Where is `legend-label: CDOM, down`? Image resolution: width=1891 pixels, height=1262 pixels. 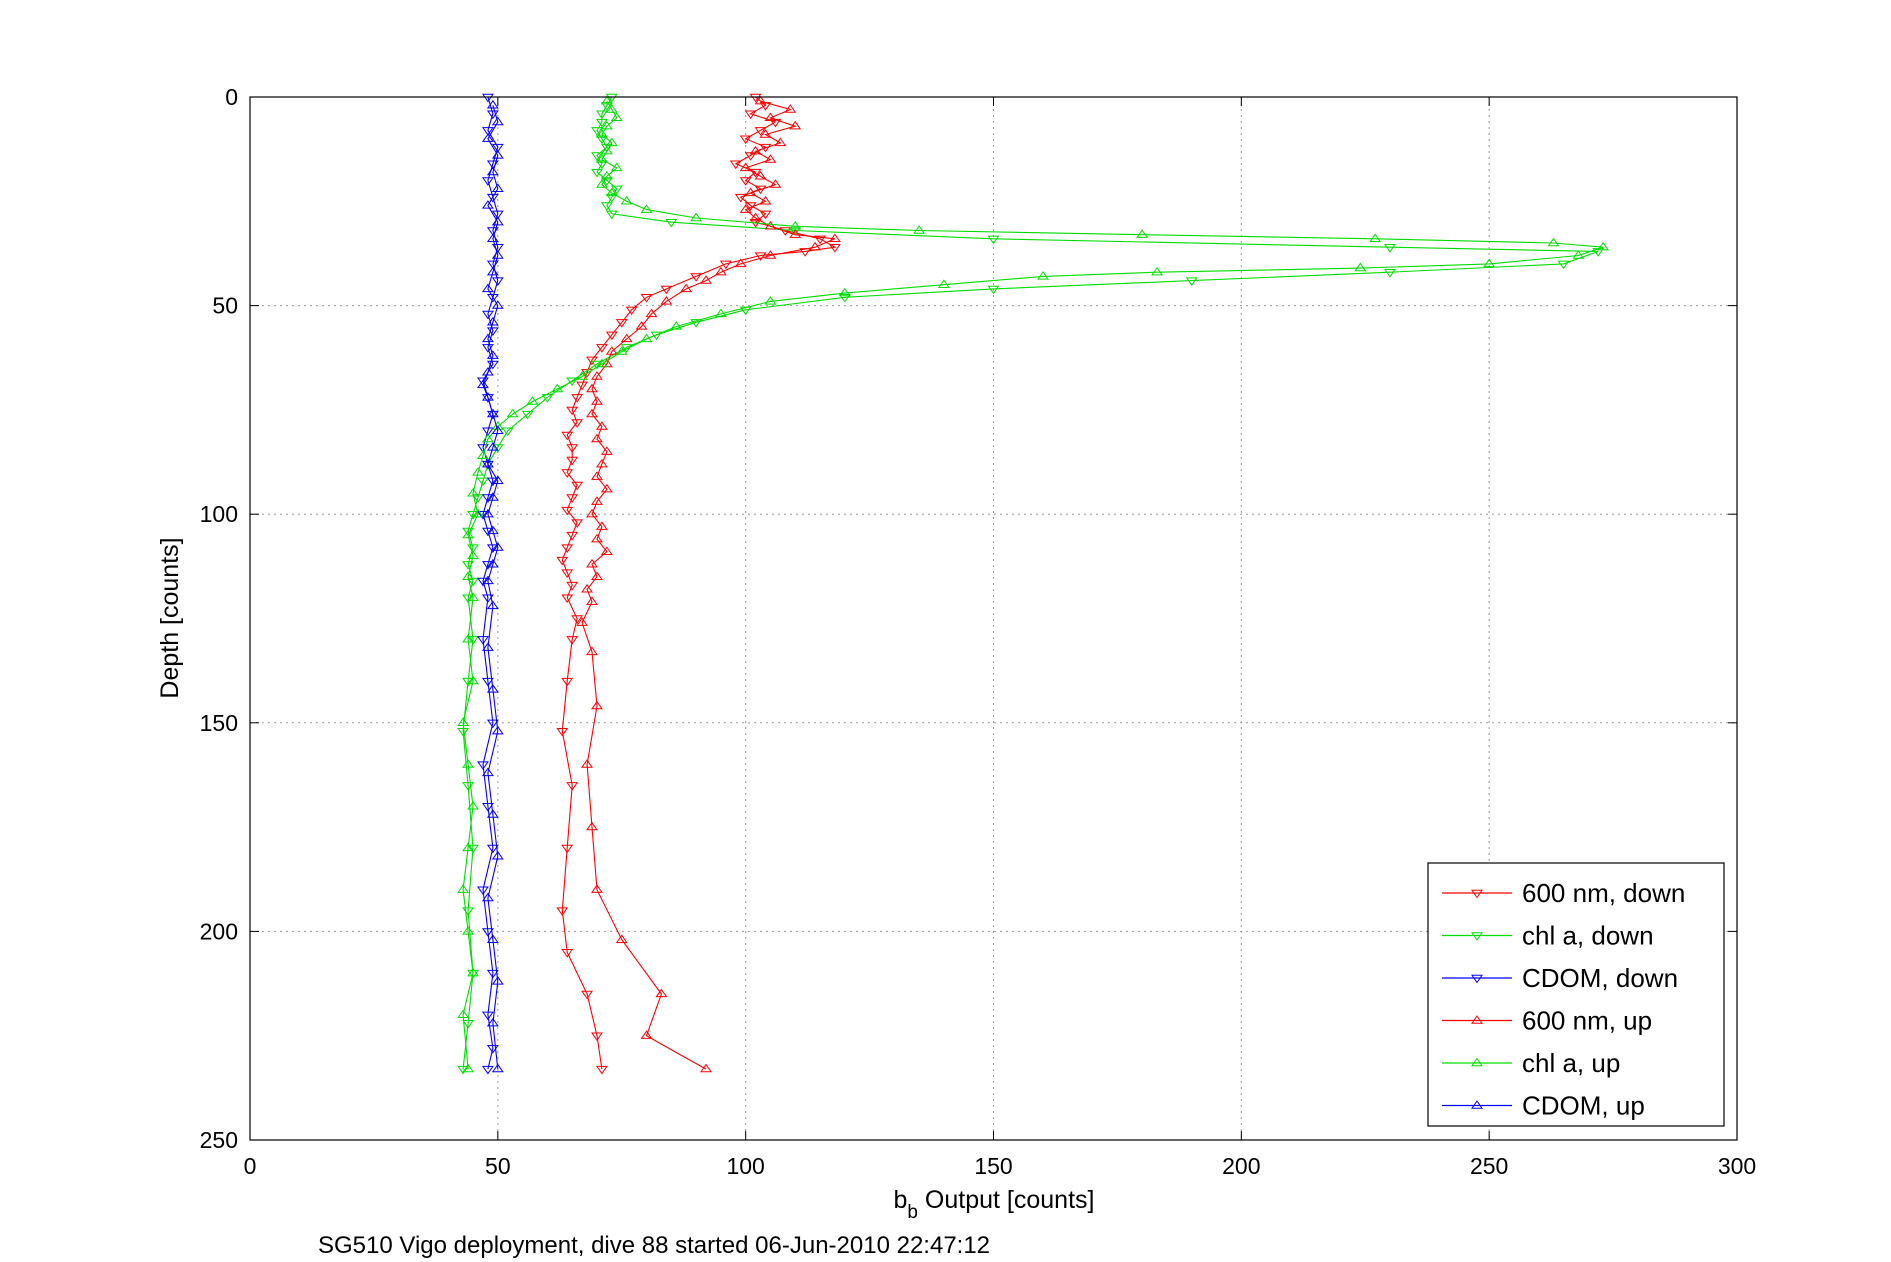
legend-label: CDOM, down is located at coordinates (1600, 978).